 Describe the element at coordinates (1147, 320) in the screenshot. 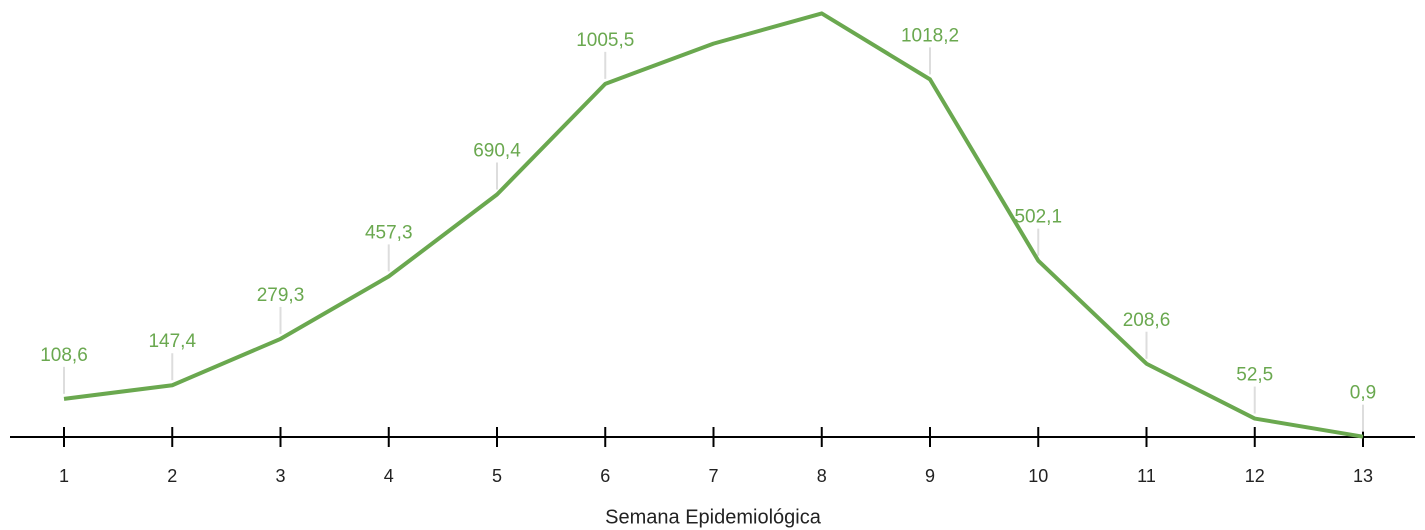

I see `value-label: 208,6` at that location.